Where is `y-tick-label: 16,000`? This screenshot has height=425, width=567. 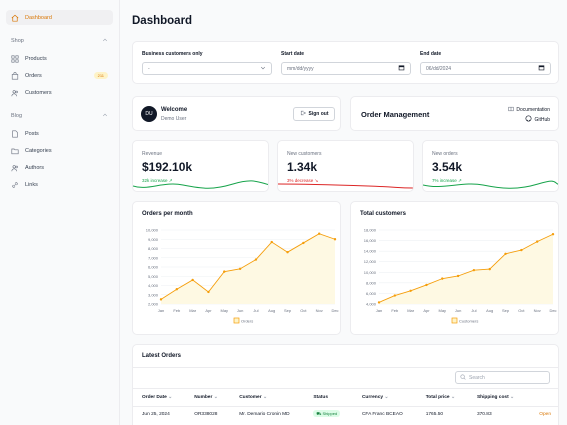 y-tick-label: 16,000 is located at coordinates (370, 240).